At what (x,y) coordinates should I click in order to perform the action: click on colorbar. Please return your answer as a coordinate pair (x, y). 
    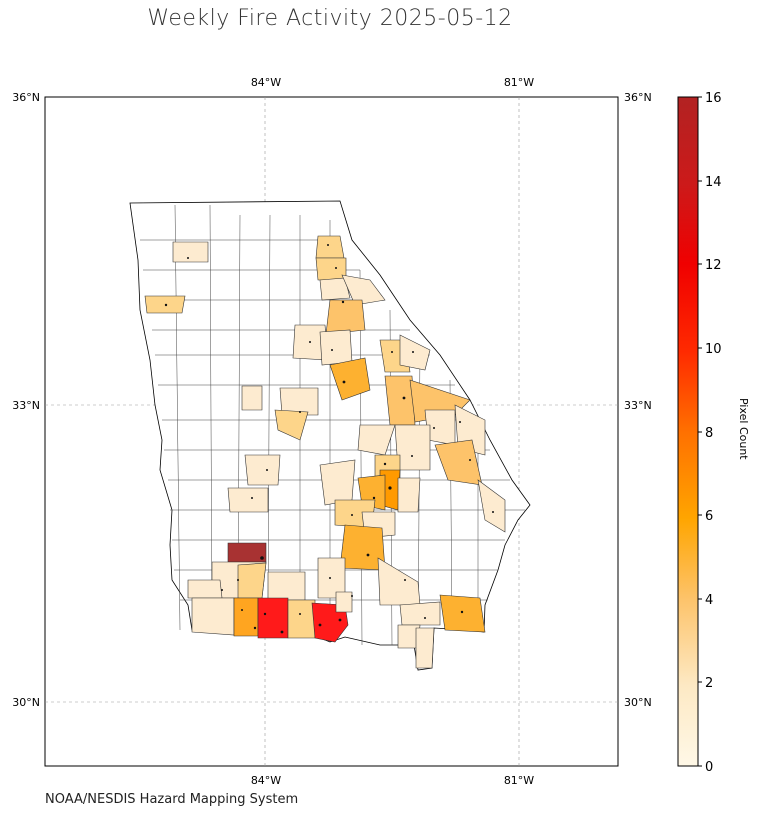
    Looking at the image, I should click on (688, 431).